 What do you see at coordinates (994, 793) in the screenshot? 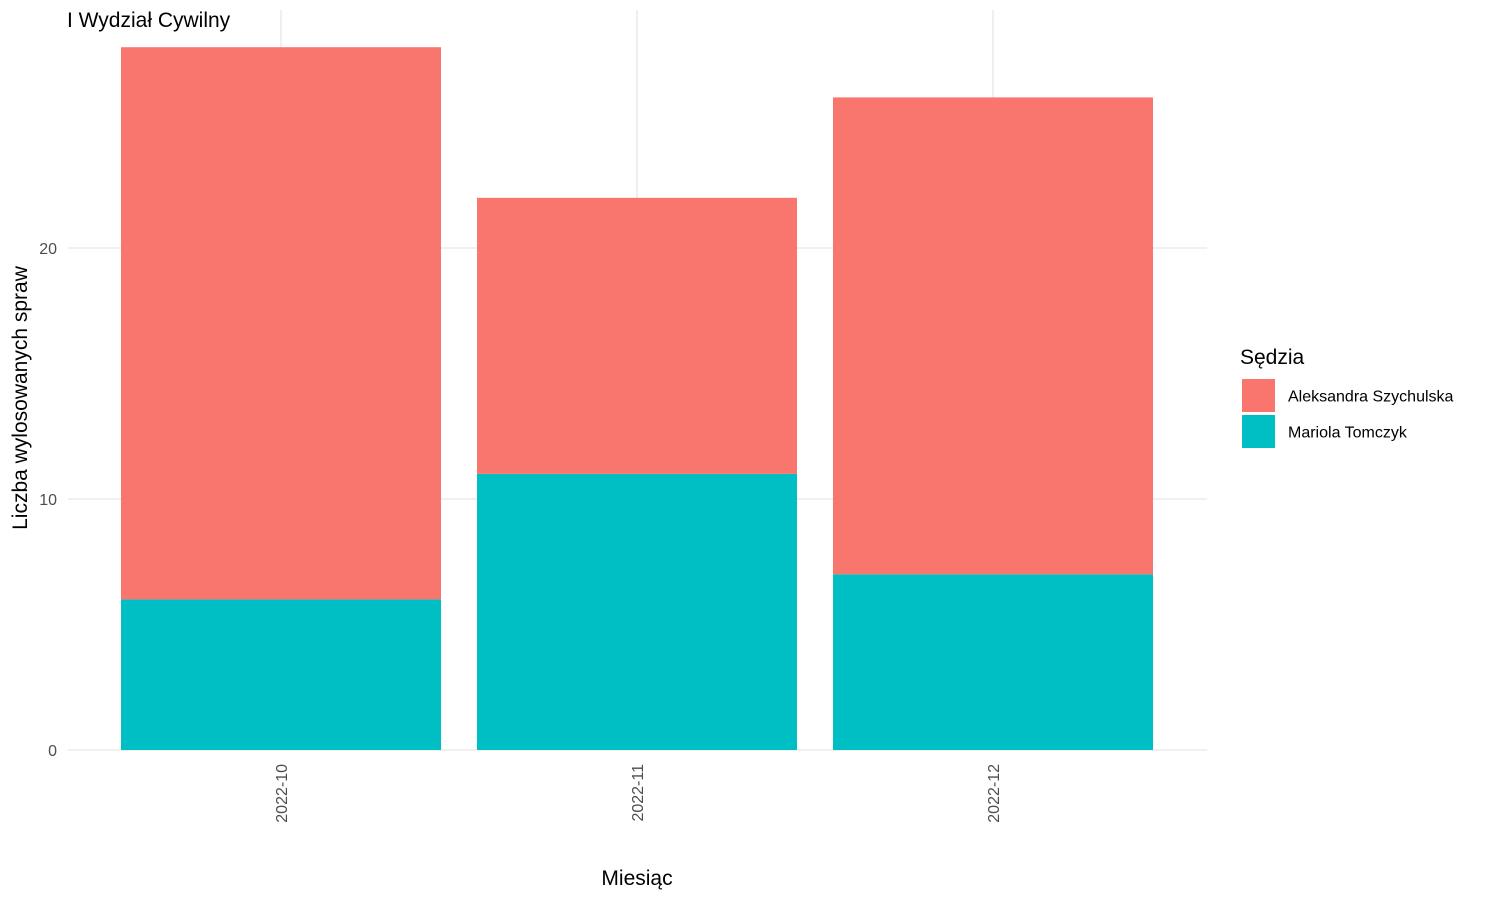
I see `x-tick-label: 2022-12` at bounding box center [994, 793].